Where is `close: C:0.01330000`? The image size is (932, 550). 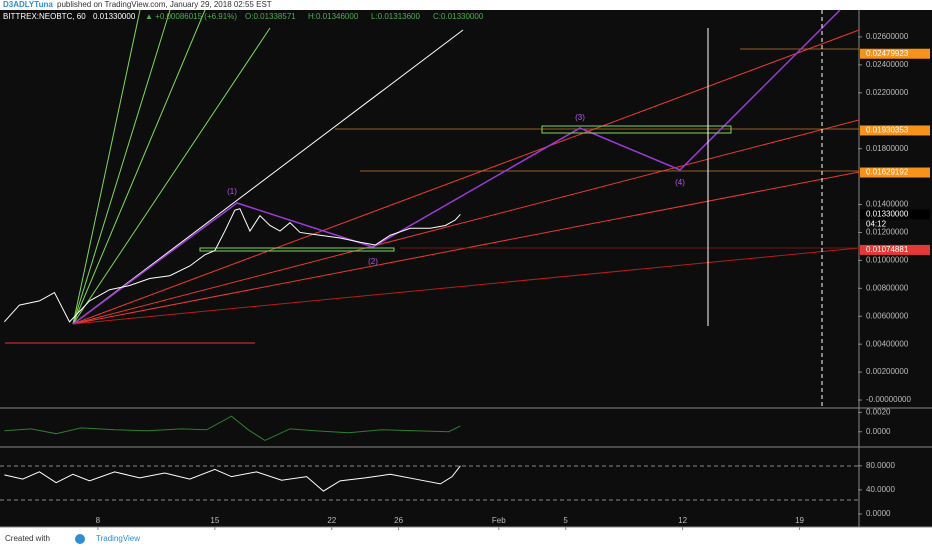 close: C:0.01330000 is located at coordinates (458, 16).